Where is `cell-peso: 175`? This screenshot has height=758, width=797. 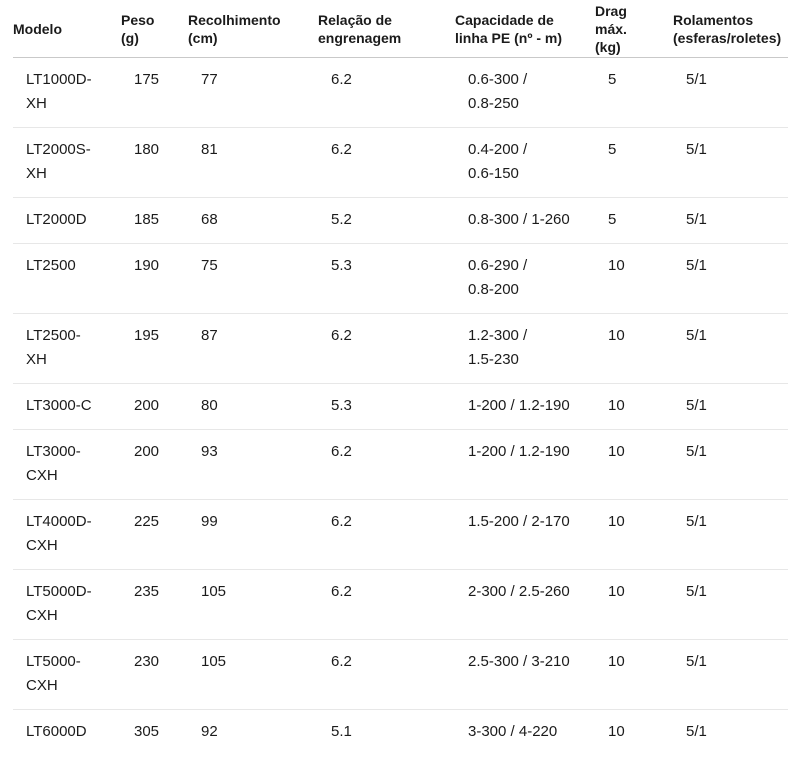
cell-peso: 175 is located at coordinates (147, 79).